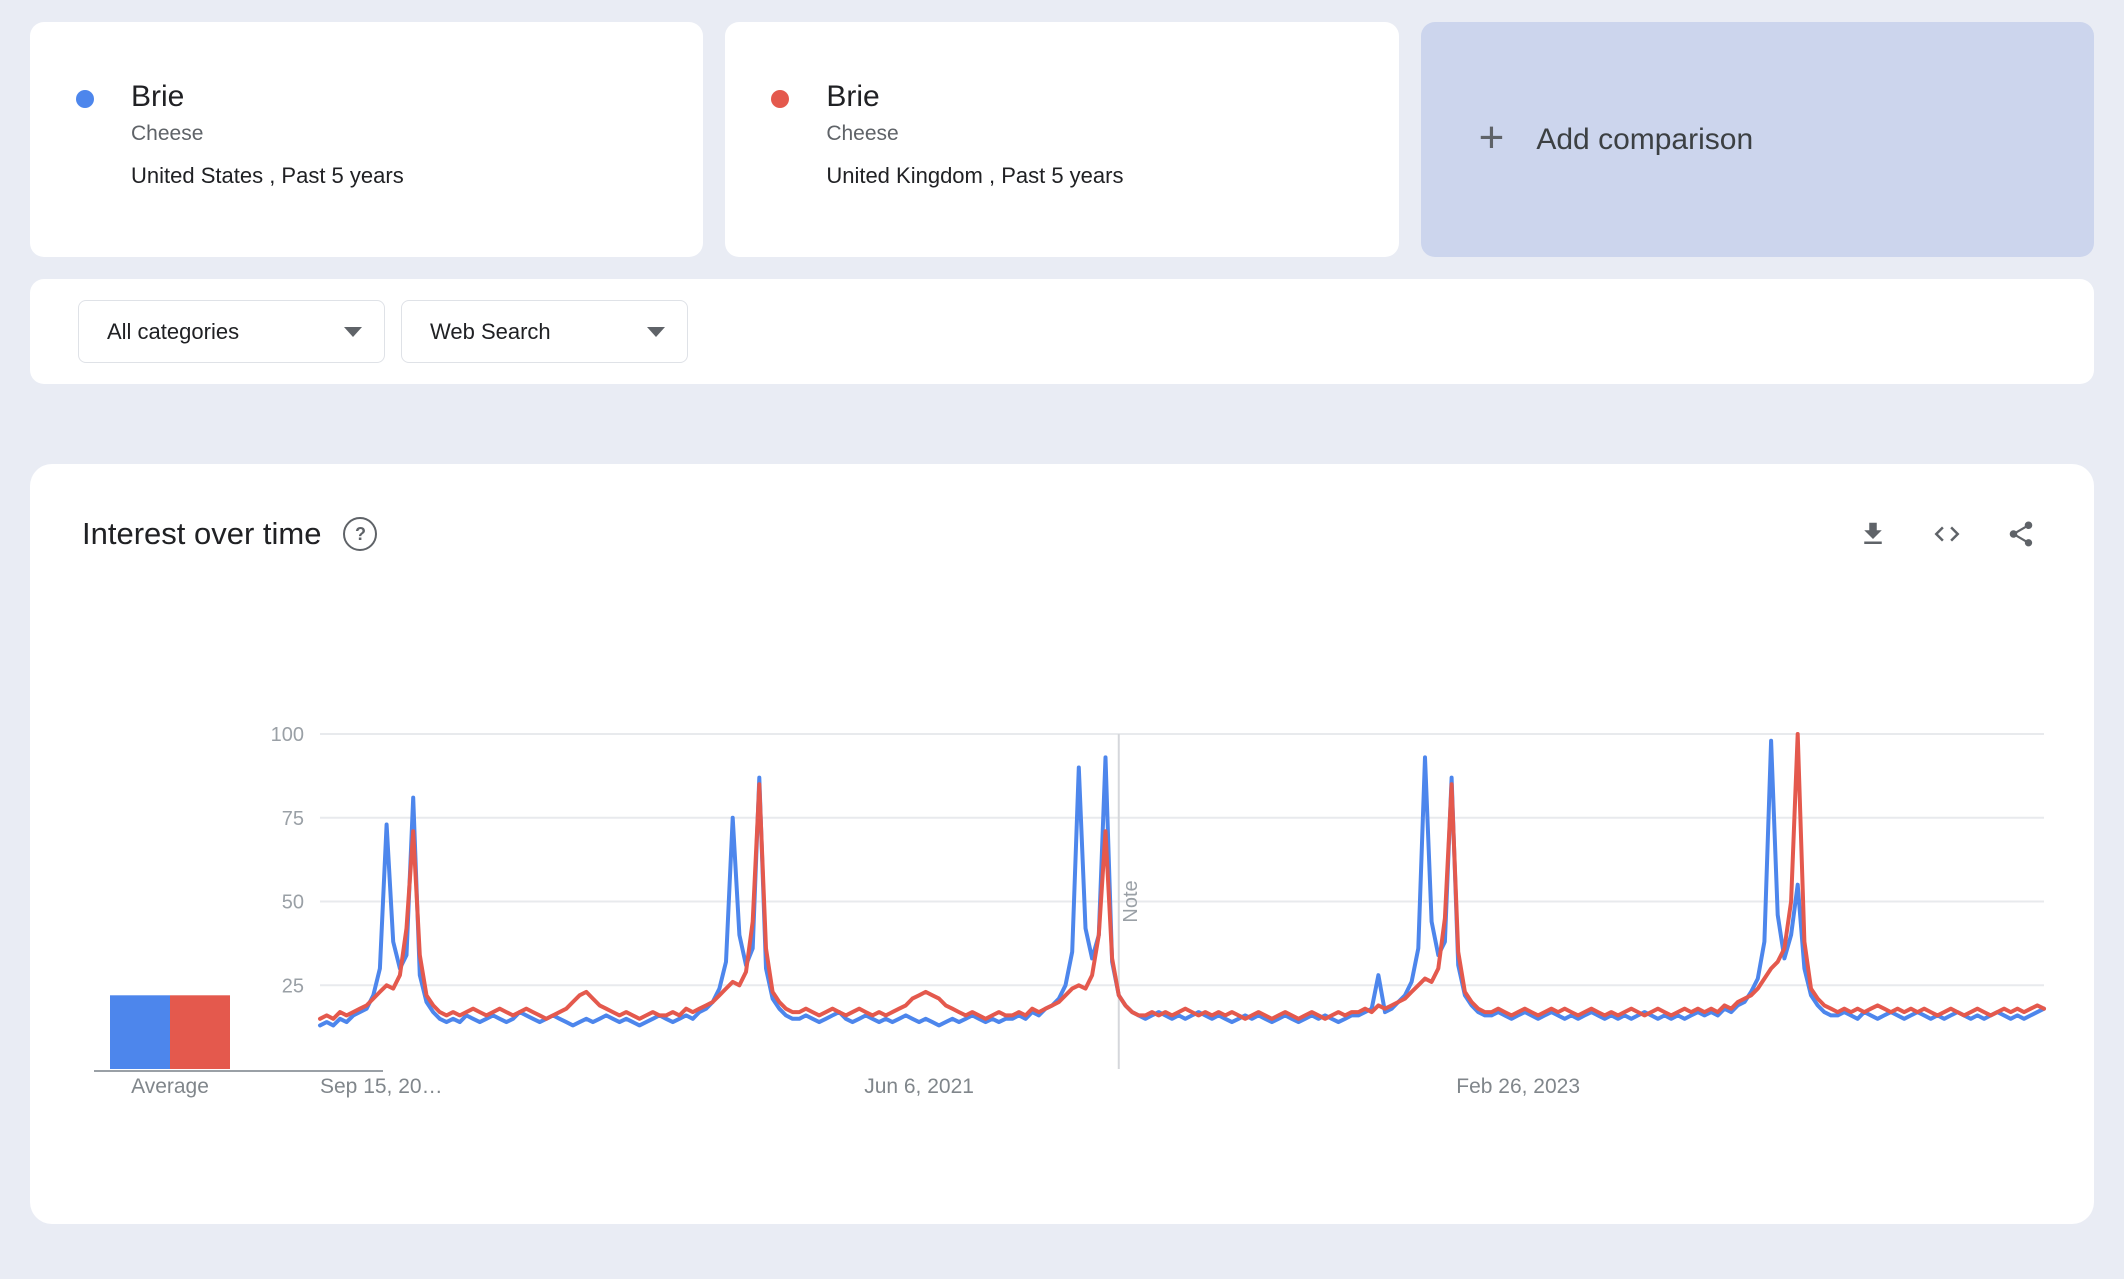  I want to click on chart-header: Interest over time ?, so click(1062, 508).